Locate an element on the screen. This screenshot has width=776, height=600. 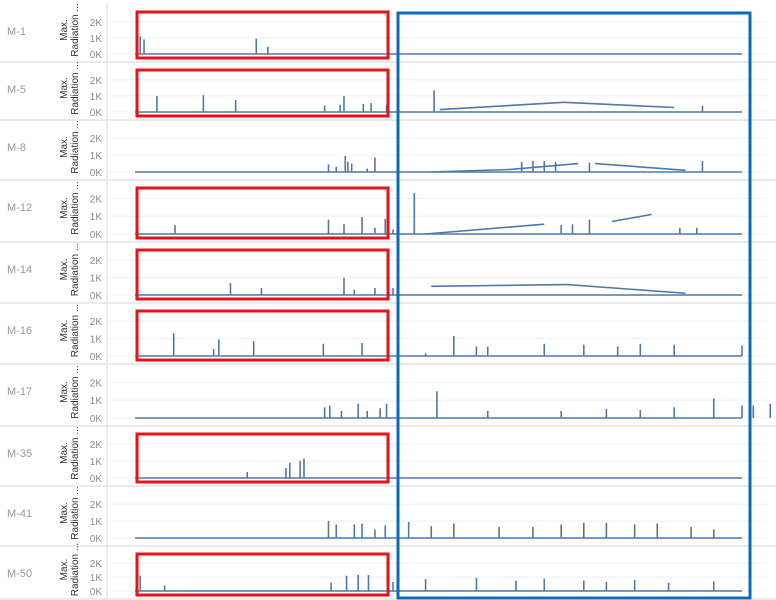
row-label: M-8 is located at coordinates (16, 148).